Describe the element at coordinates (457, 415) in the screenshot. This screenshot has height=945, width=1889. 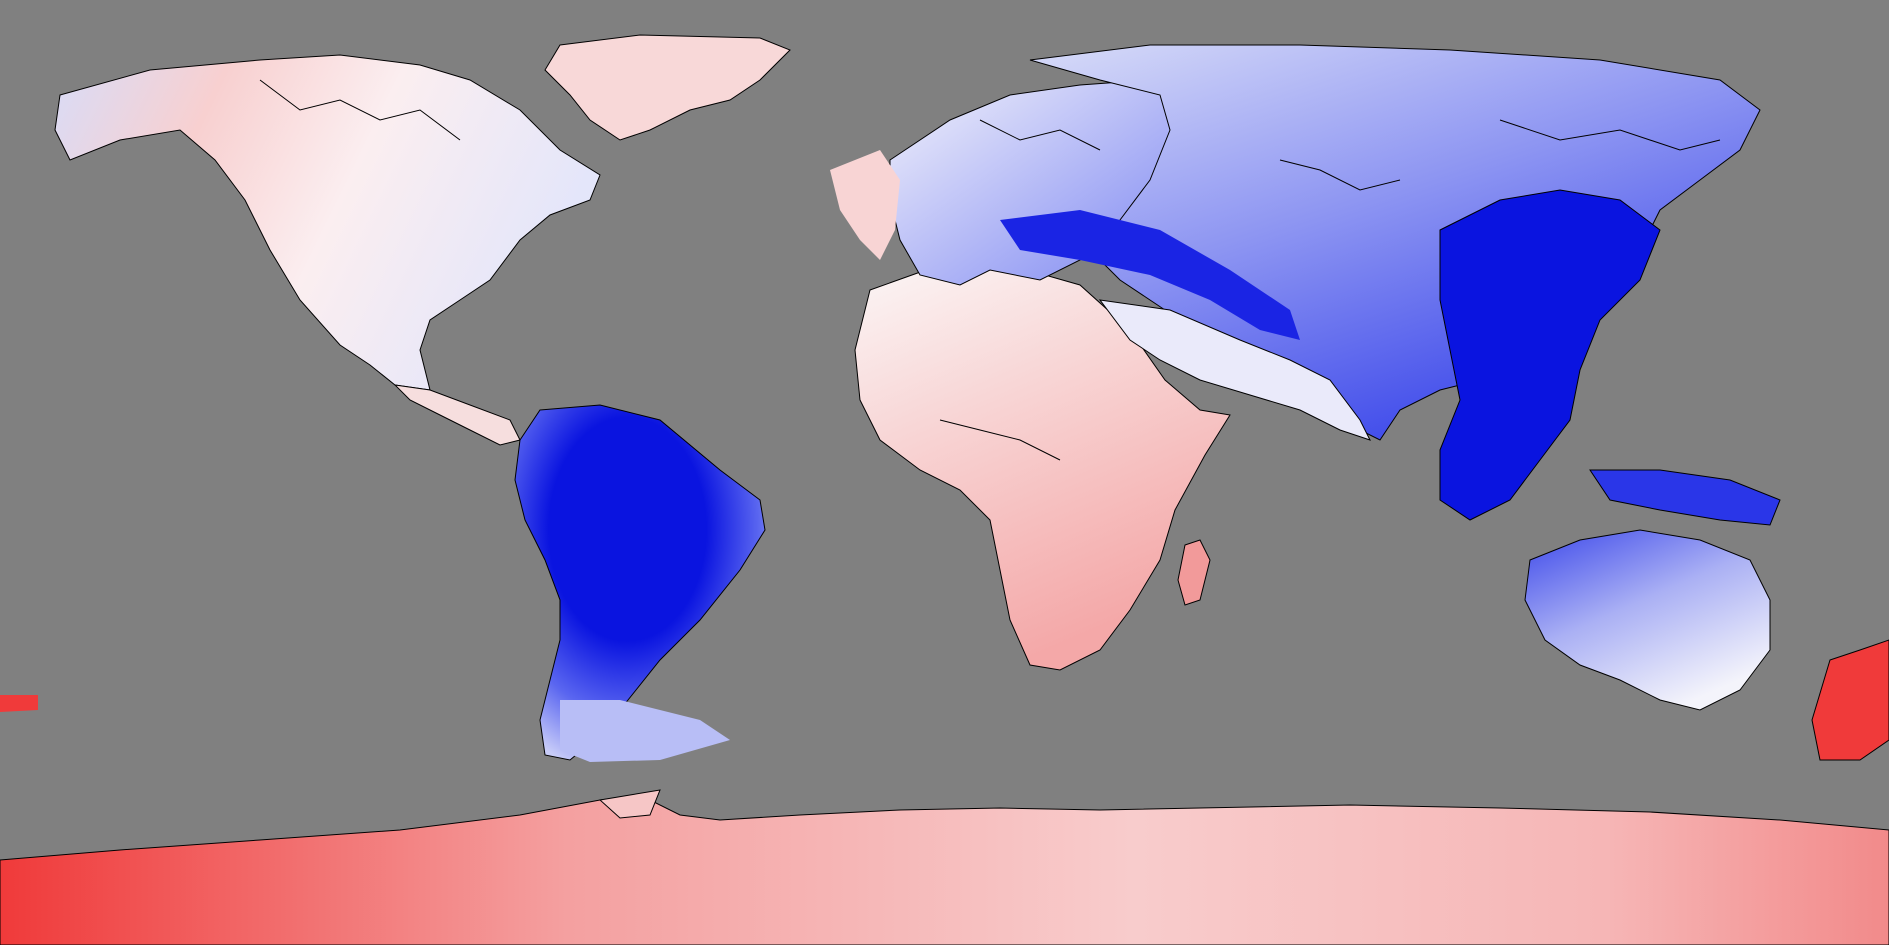
I see `region-central-america` at that location.